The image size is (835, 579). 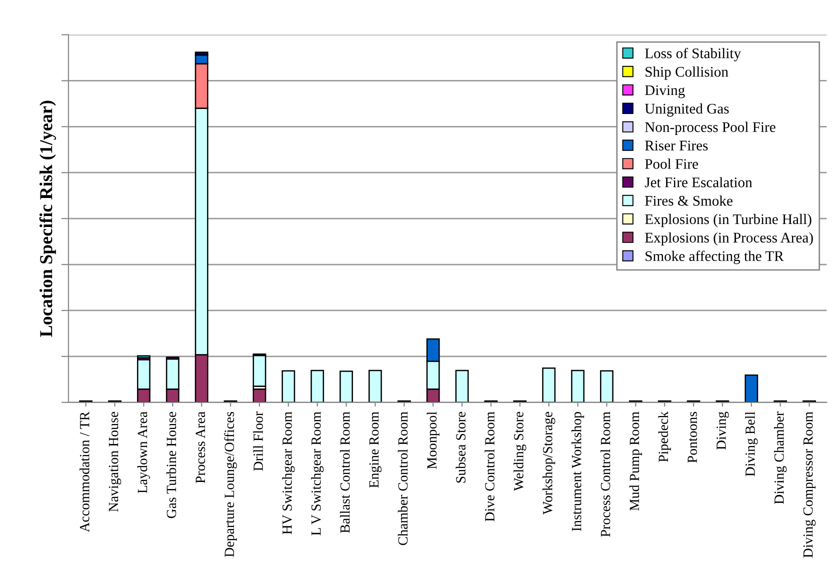 What do you see at coordinates (722, 431) in the screenshot?
I see `x-tick-label: Diving` at bounding box center [722, 431].